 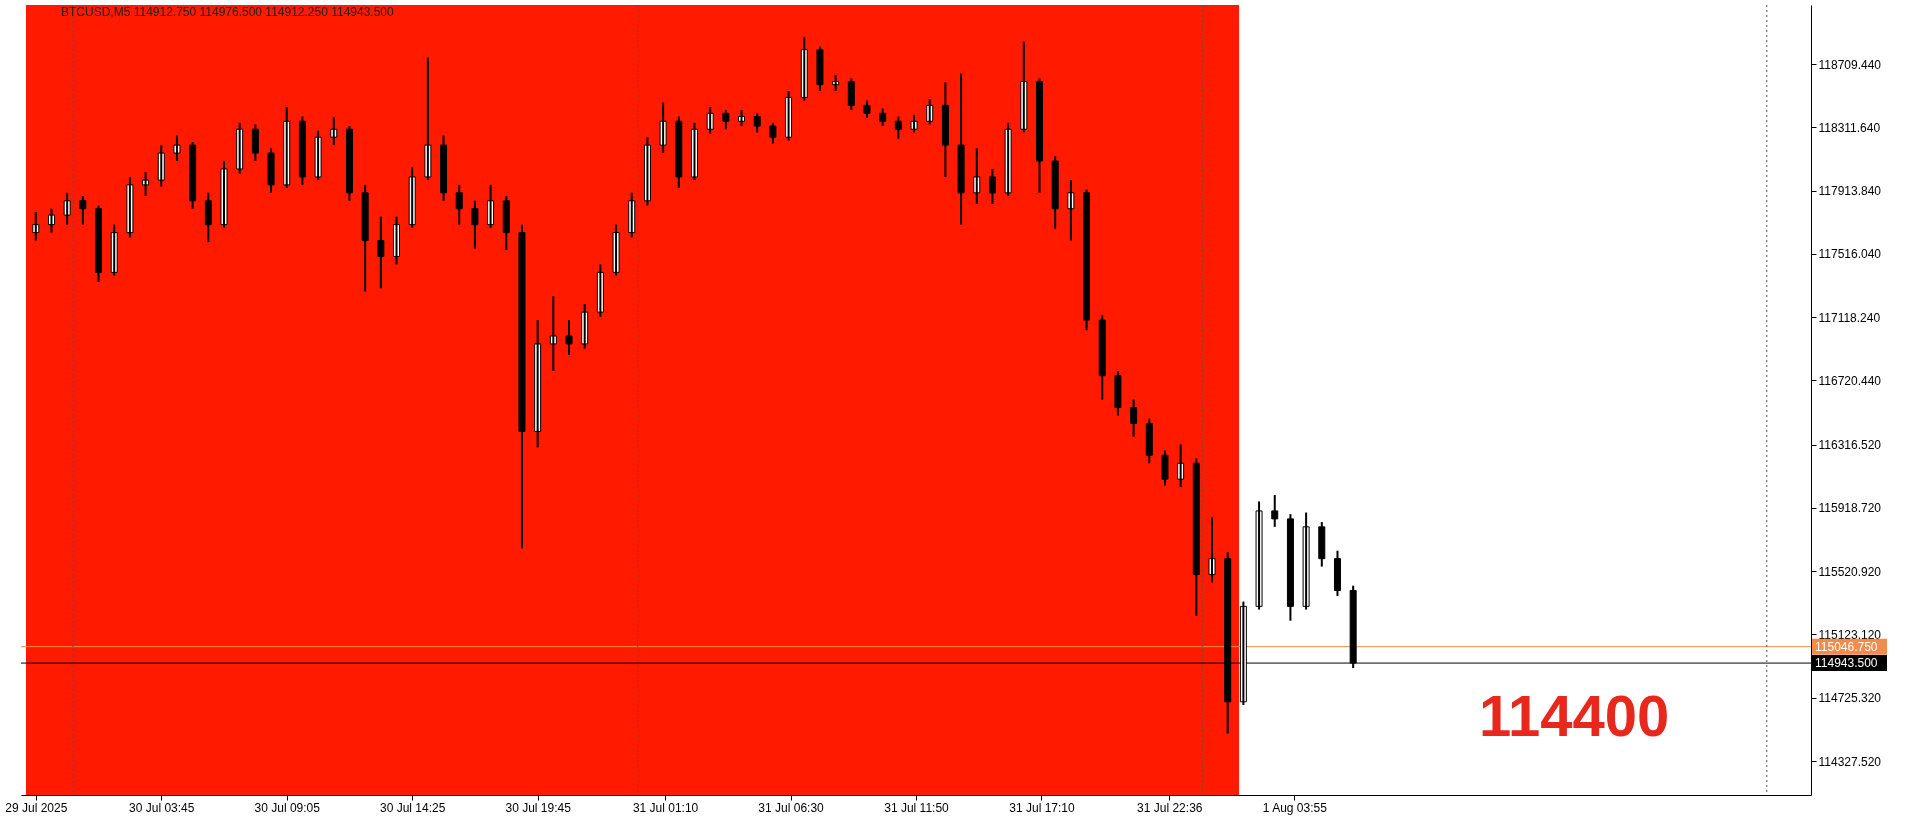 I want to click on x-tick-label: 29 Jul 2025, so click(x=36, y=807).